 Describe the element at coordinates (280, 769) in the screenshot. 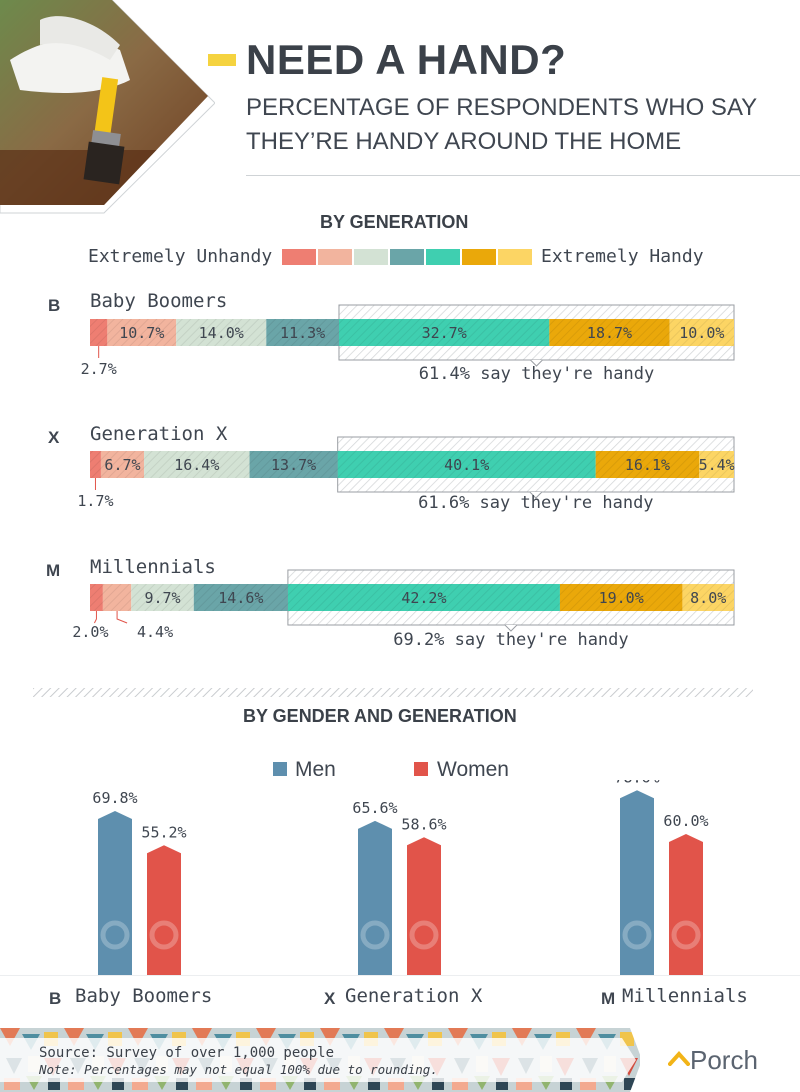

I see `legend-men-swatch` at that location.